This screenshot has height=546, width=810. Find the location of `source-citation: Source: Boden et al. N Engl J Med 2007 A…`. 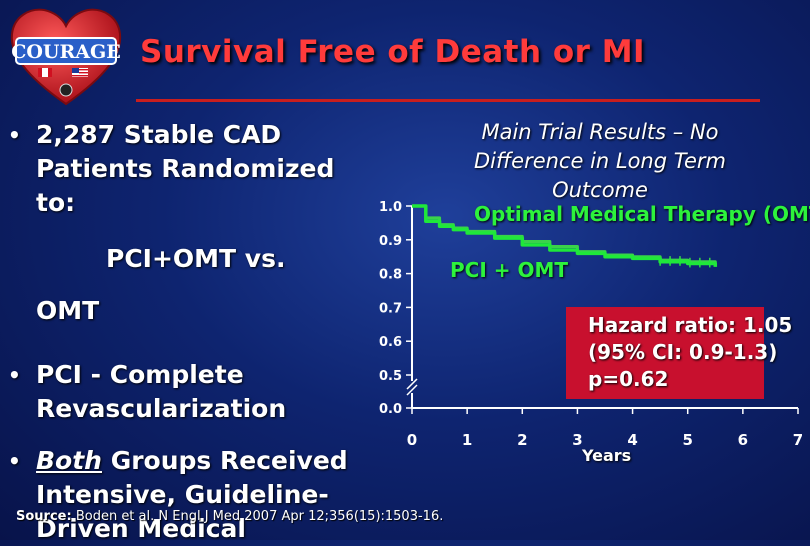

source-citation: Source: Boden et al. N Engl J Med 2007 A… is located at coordinates (229, 516).